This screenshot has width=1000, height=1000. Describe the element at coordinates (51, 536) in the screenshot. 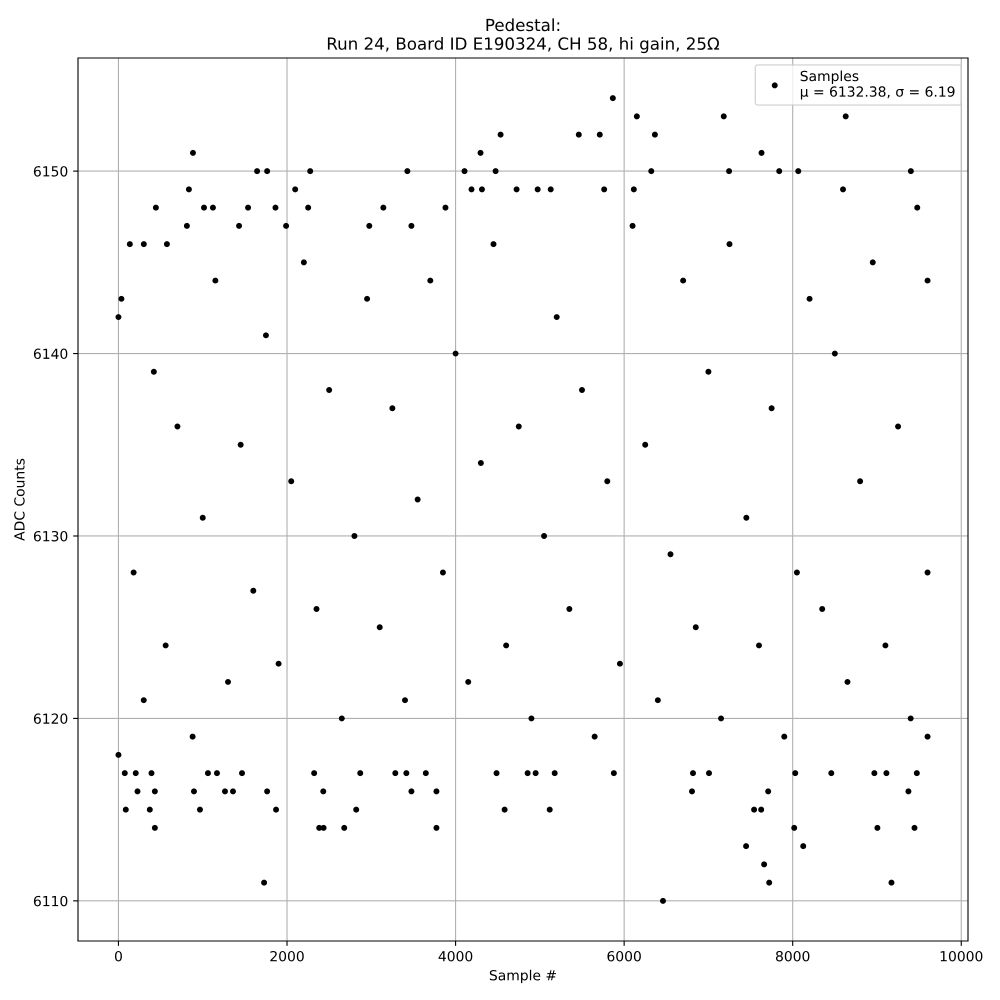

I see `y-tick-label: 6130` at that location.